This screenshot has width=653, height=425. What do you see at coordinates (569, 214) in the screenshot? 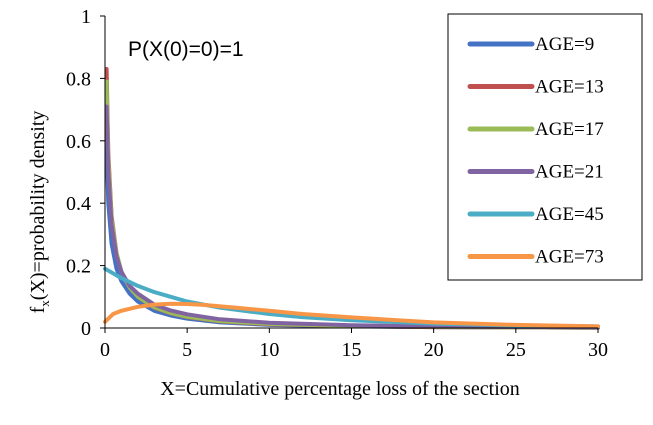
I see `legend-label: AGE=45` at bounding box center [569, 214].